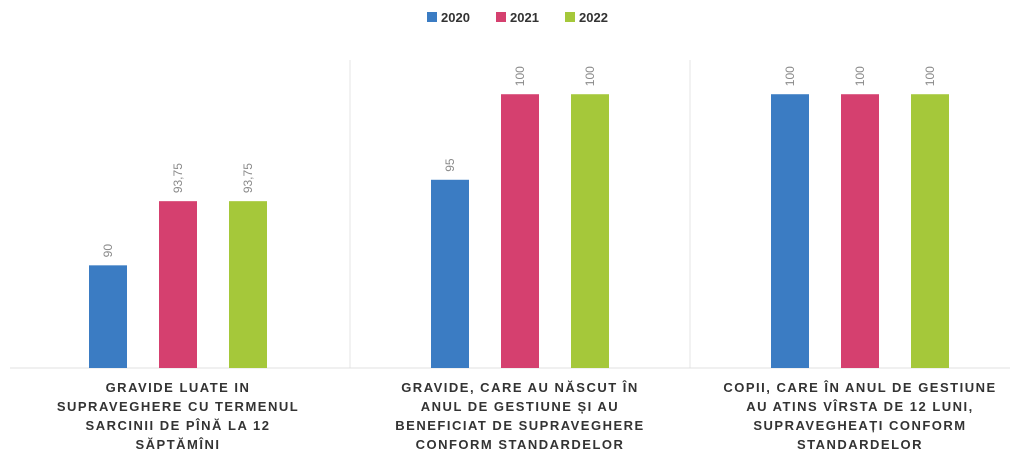 This screenshot has height=462, width=1015. What do you see at coordinates (178, 406) in the screenshot?
I see `category-label: SUPRAVEGHERE CU TERMENUL` at bounding box center [178, 406].